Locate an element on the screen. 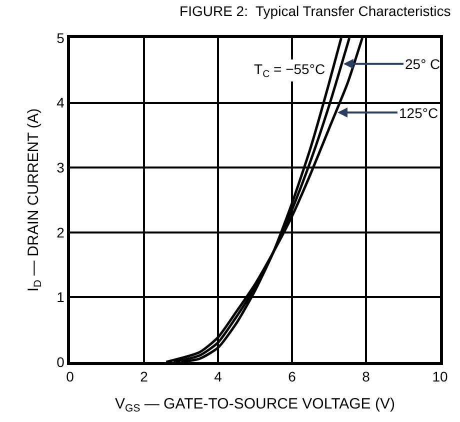 The width and height of the screenshot is (460, 422). y-tick-label: 2 is located at coordinates (60, 232).